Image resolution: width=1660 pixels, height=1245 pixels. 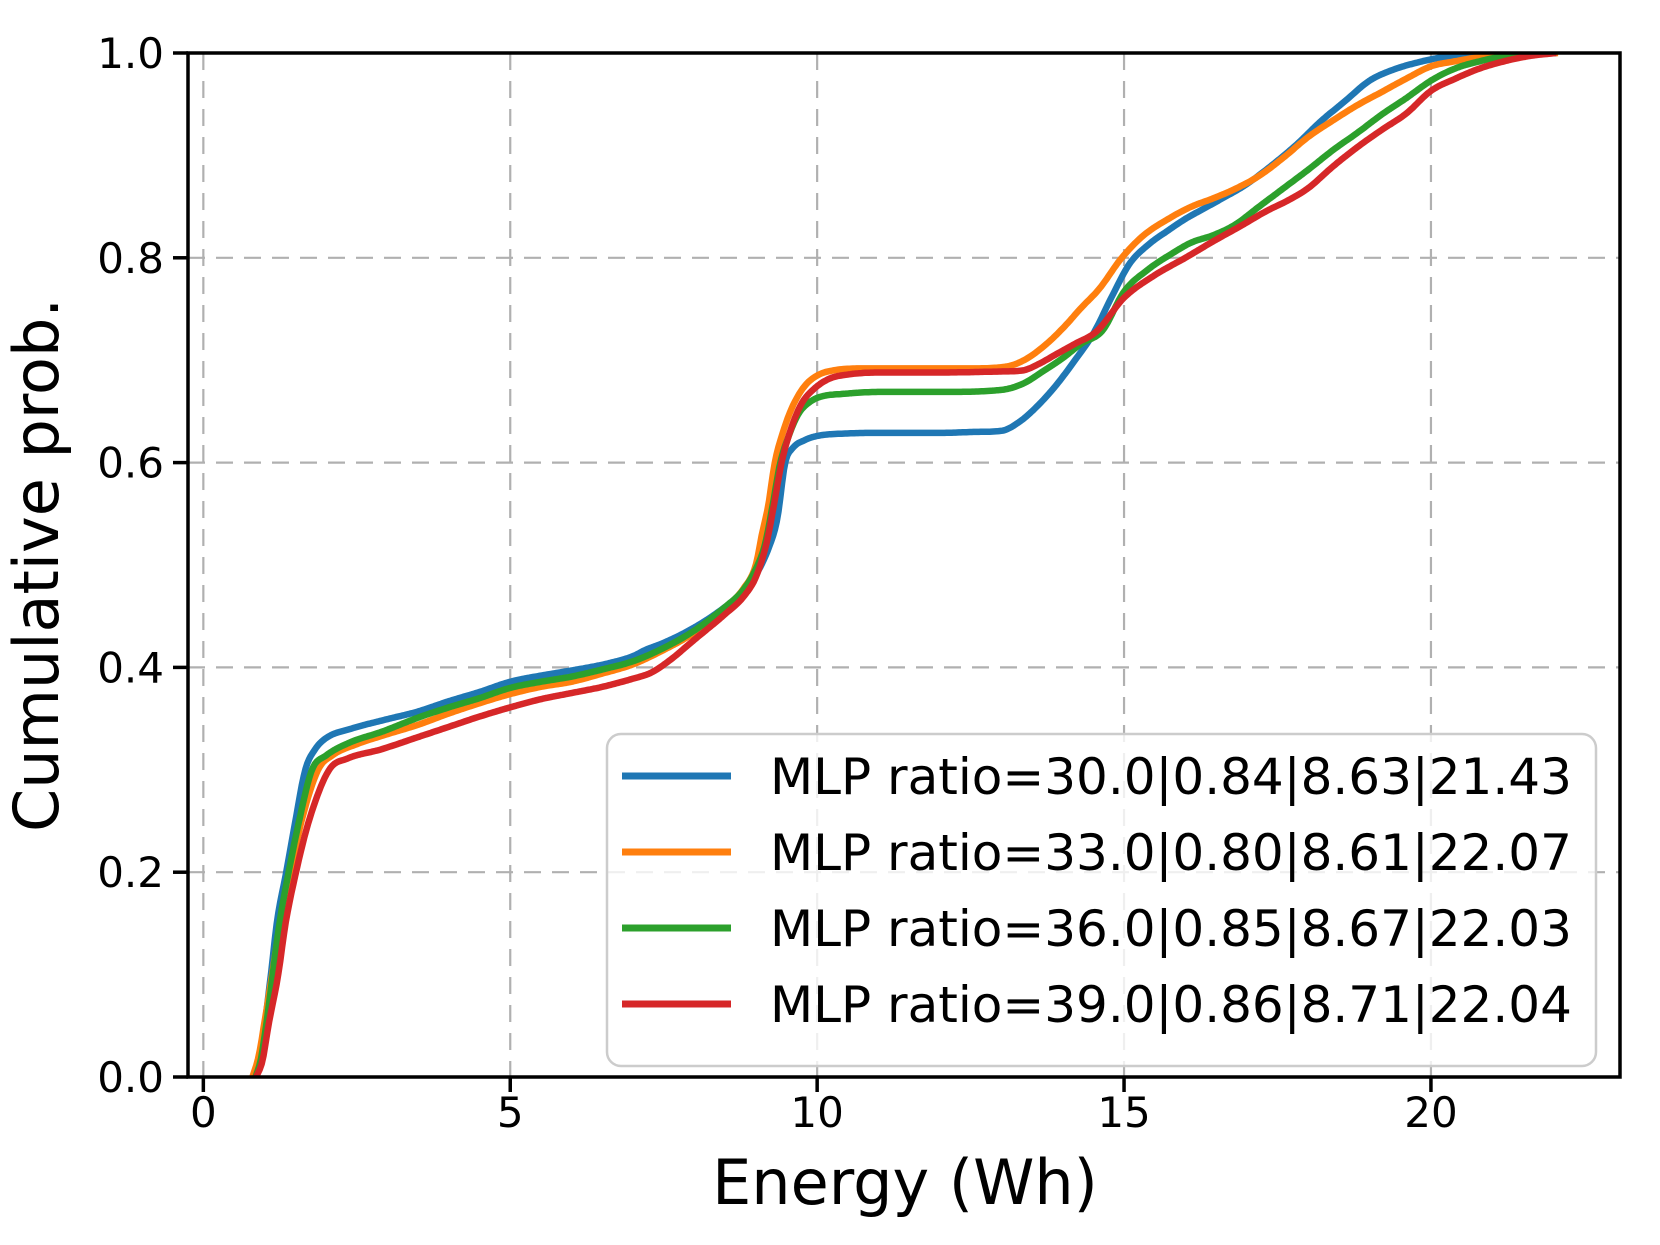 I want to click on x-tick-label-0: 0, so click(x=203, y=1112).